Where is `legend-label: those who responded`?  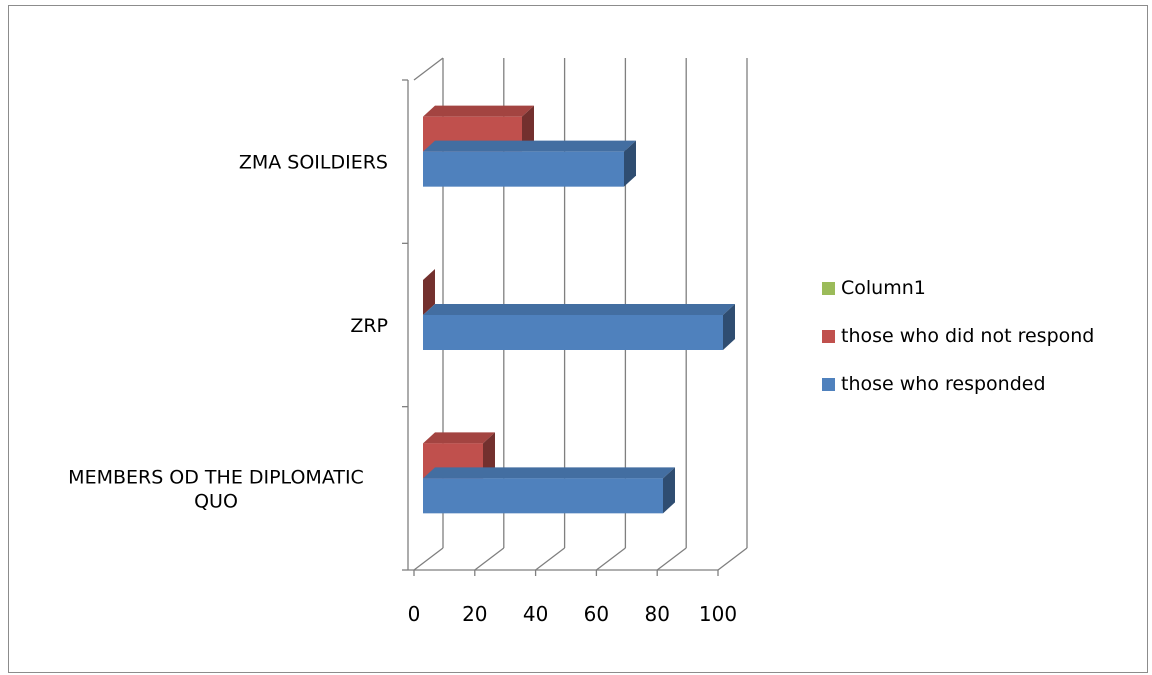
legend-label: those who responded is located at coordinates (943, 384).